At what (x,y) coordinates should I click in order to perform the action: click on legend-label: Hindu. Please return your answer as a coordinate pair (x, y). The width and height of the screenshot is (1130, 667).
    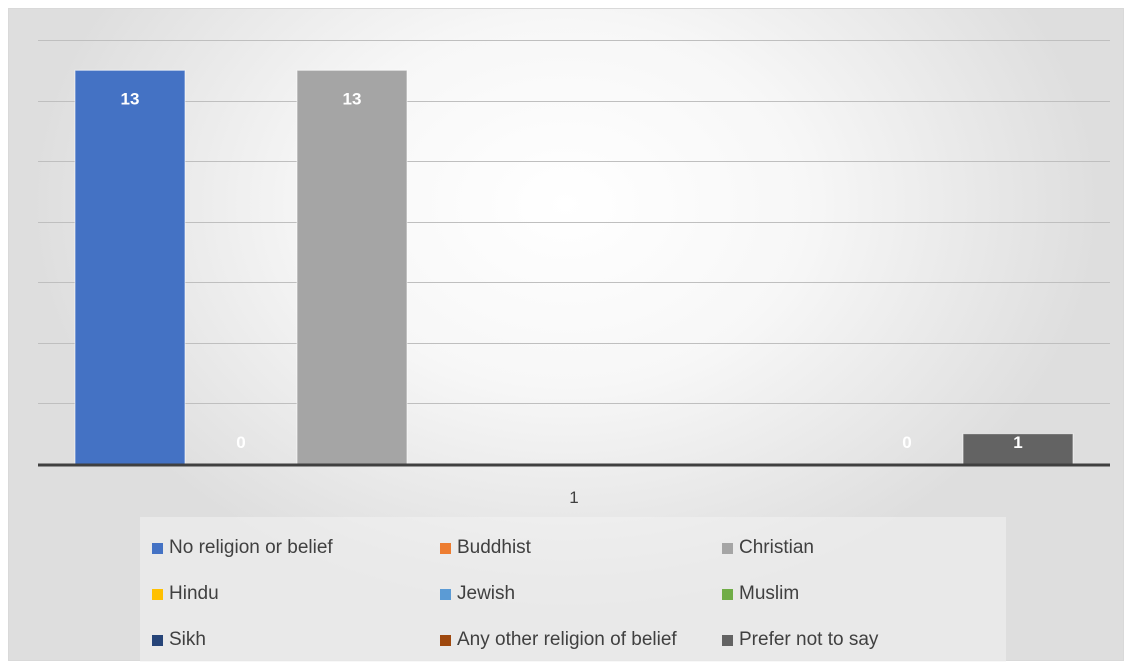
    Looking at the image, I should click on (194, 593).